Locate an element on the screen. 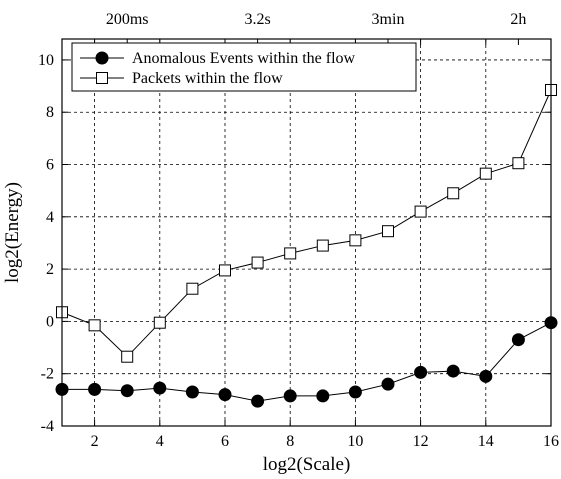 Image resolution: width=561 pixels, height=479 pixels. legend-entry: Anomalous Events within the flow is located at coordinates (218, 58).